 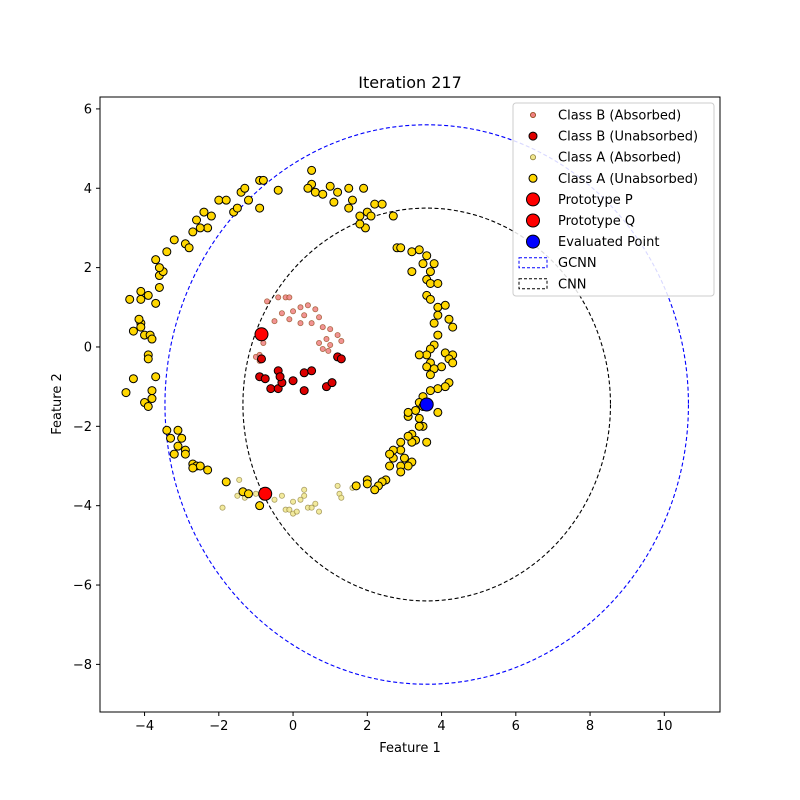 I want to click on chart-title: Iteration 217, so click(x=410, y=82).